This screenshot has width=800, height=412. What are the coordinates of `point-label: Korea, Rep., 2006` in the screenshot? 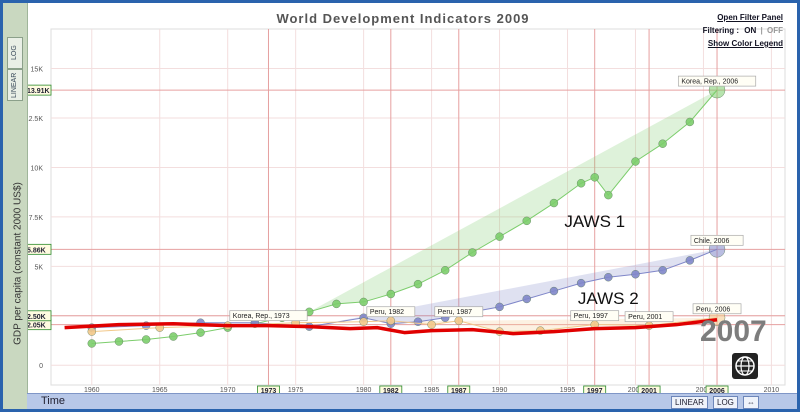 It's located at (709, 82).